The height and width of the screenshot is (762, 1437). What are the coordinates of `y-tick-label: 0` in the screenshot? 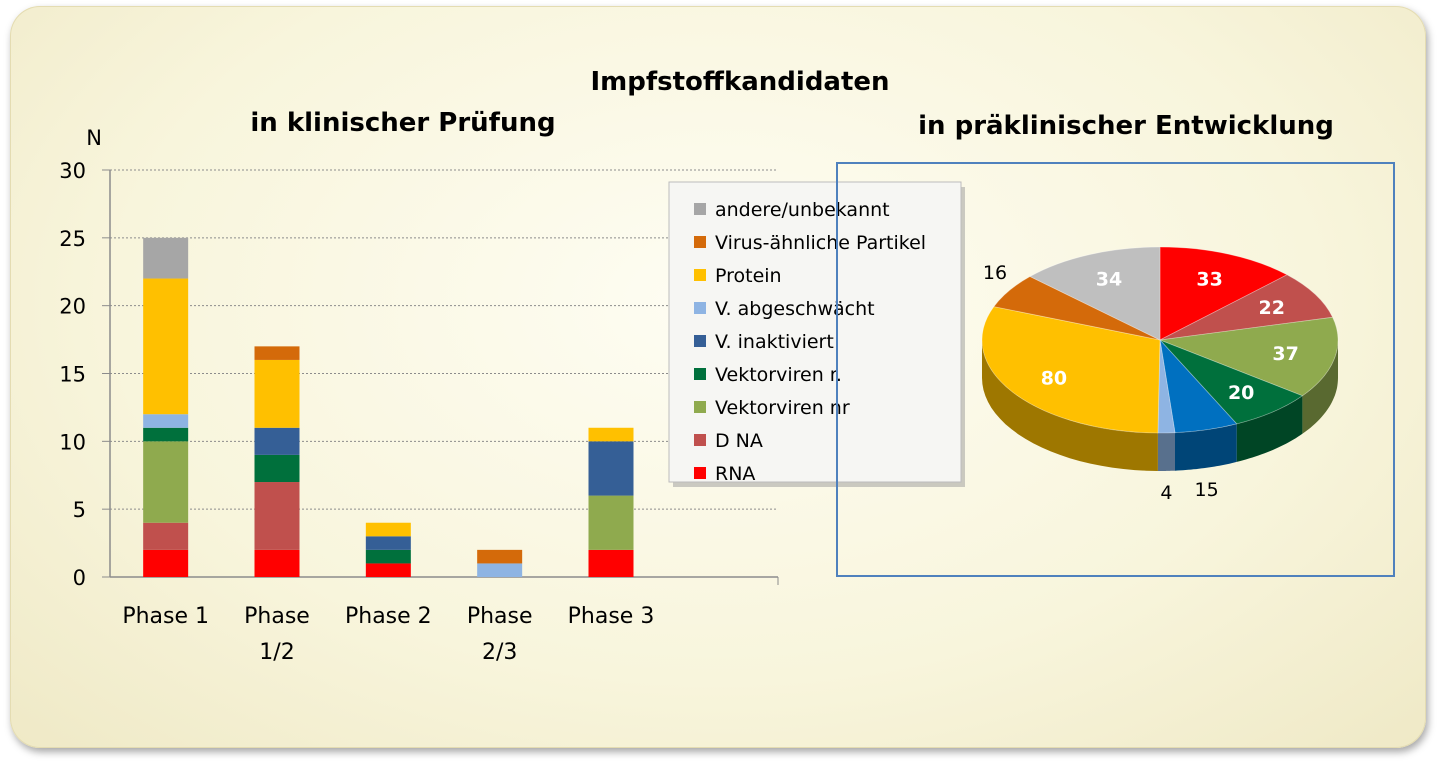 It's located at (79, 578).